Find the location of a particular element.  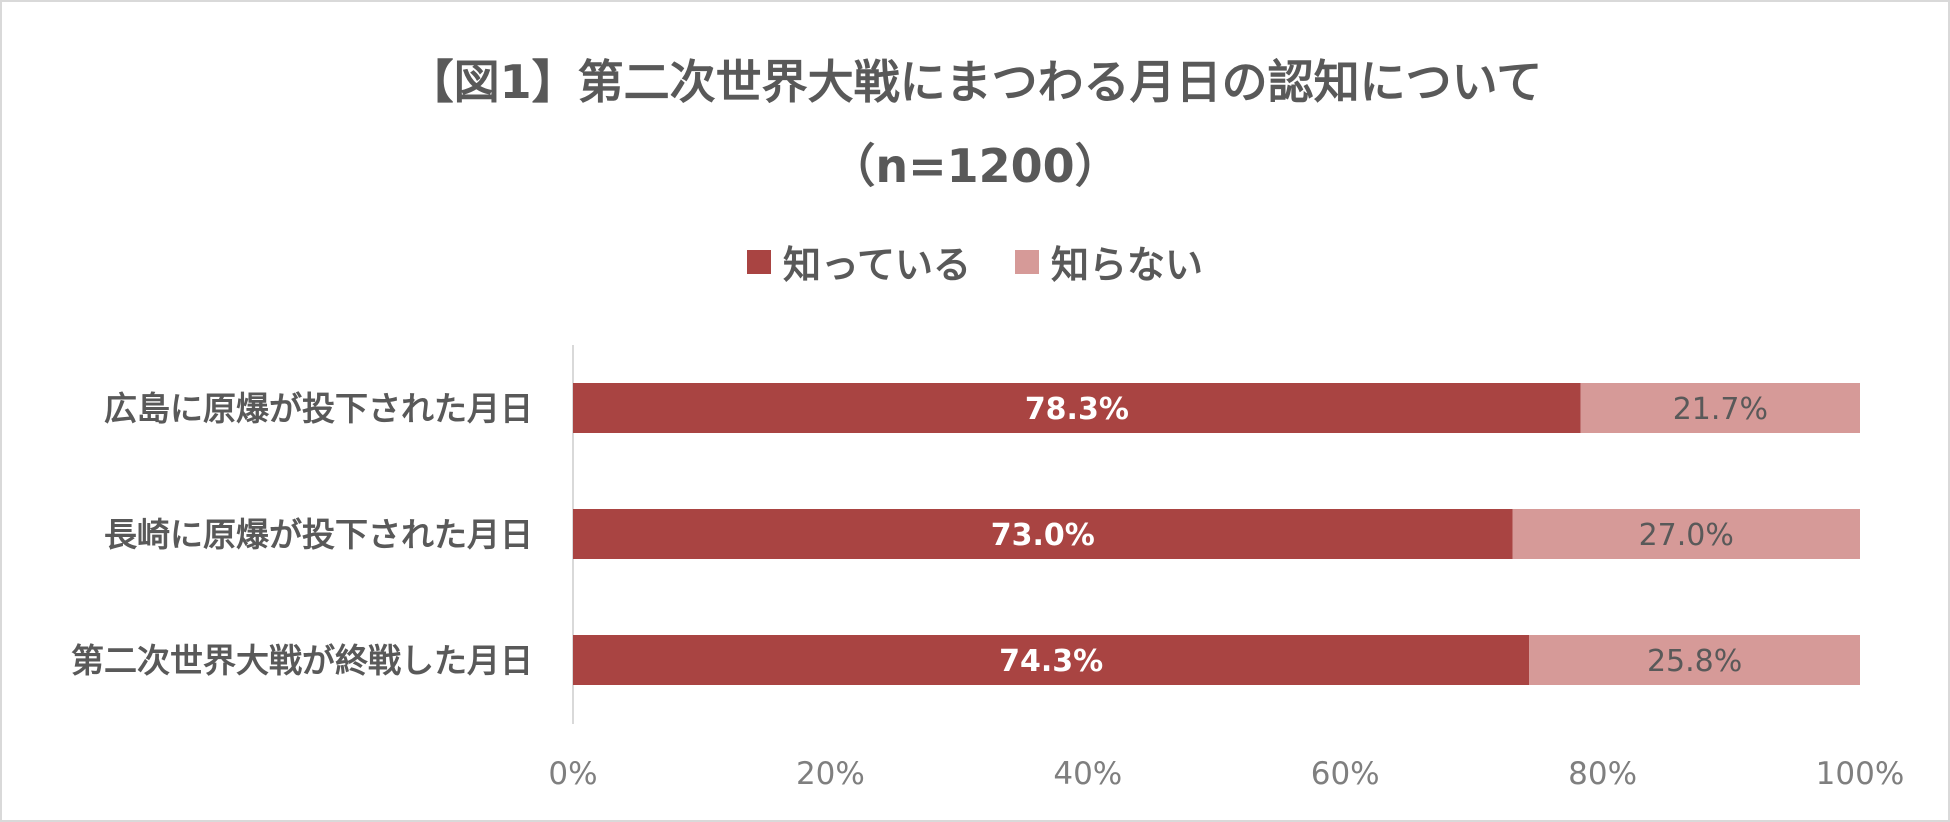

legend-label-unknown: 知らない is located at coordinates (1127, 265).